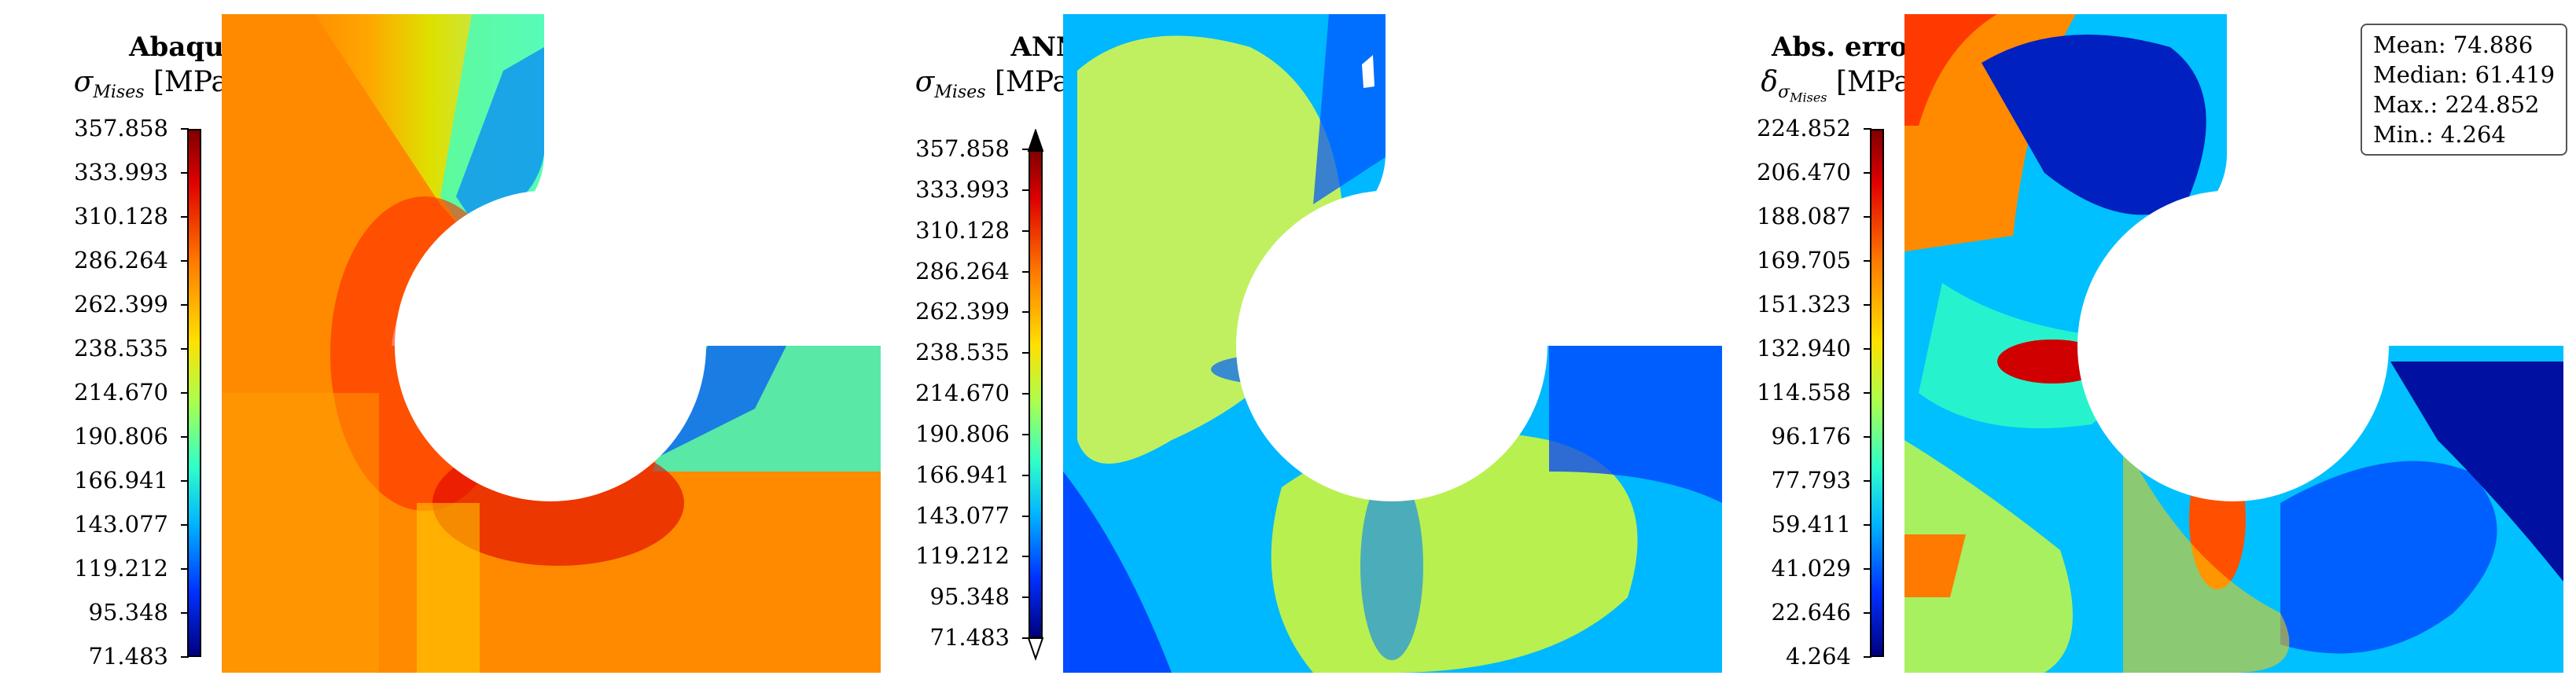 The image size is (2576, 690). What do you see at coordinates (1782, 260) in the screenshot?
I see `colorbar-tick-label: 169.705` at bounding box center [1782, 260].